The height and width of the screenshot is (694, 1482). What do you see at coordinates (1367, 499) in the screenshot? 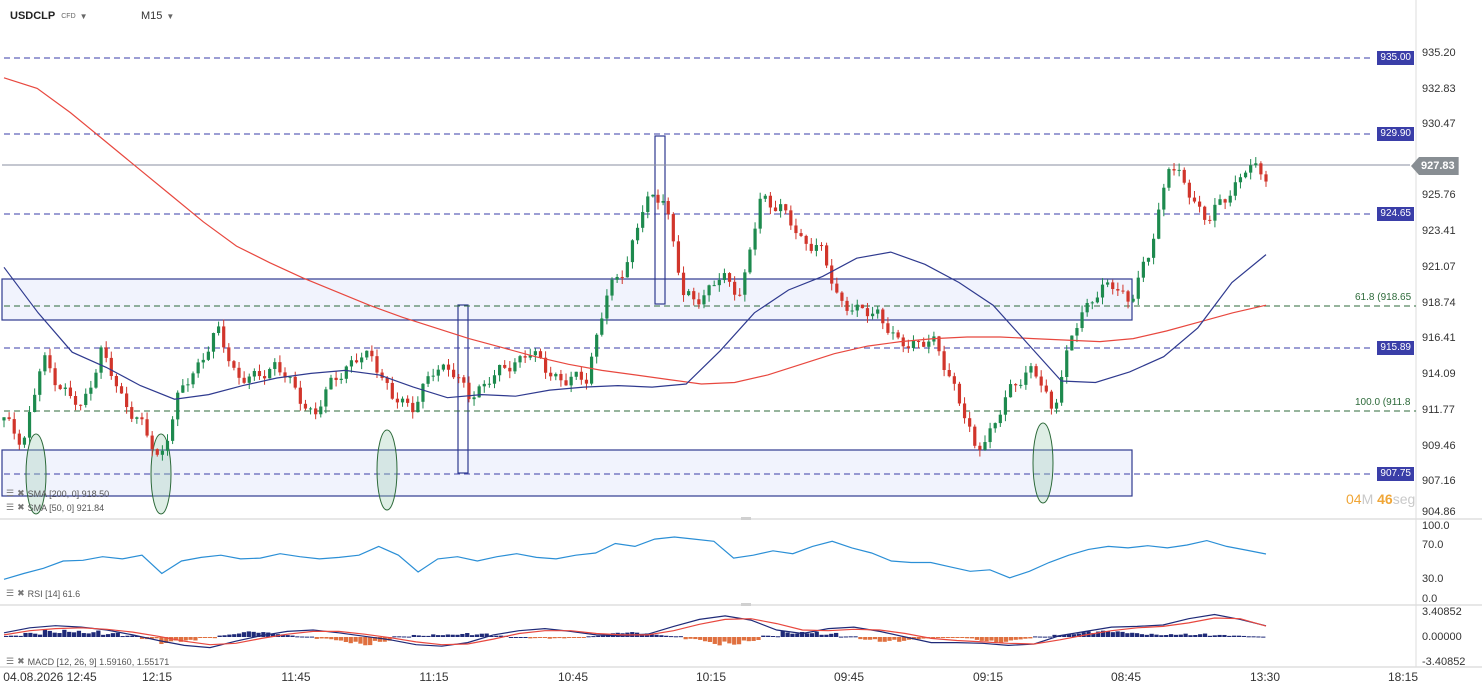
I see `timer-minutes-unit: M` at bounding box center [1367, 499].